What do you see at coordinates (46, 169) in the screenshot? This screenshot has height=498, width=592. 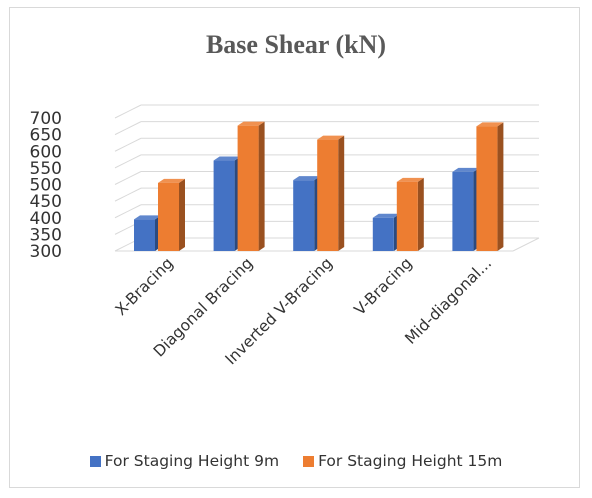 I see `y-tick-label-5: 550` at bounding box center [46, 169].